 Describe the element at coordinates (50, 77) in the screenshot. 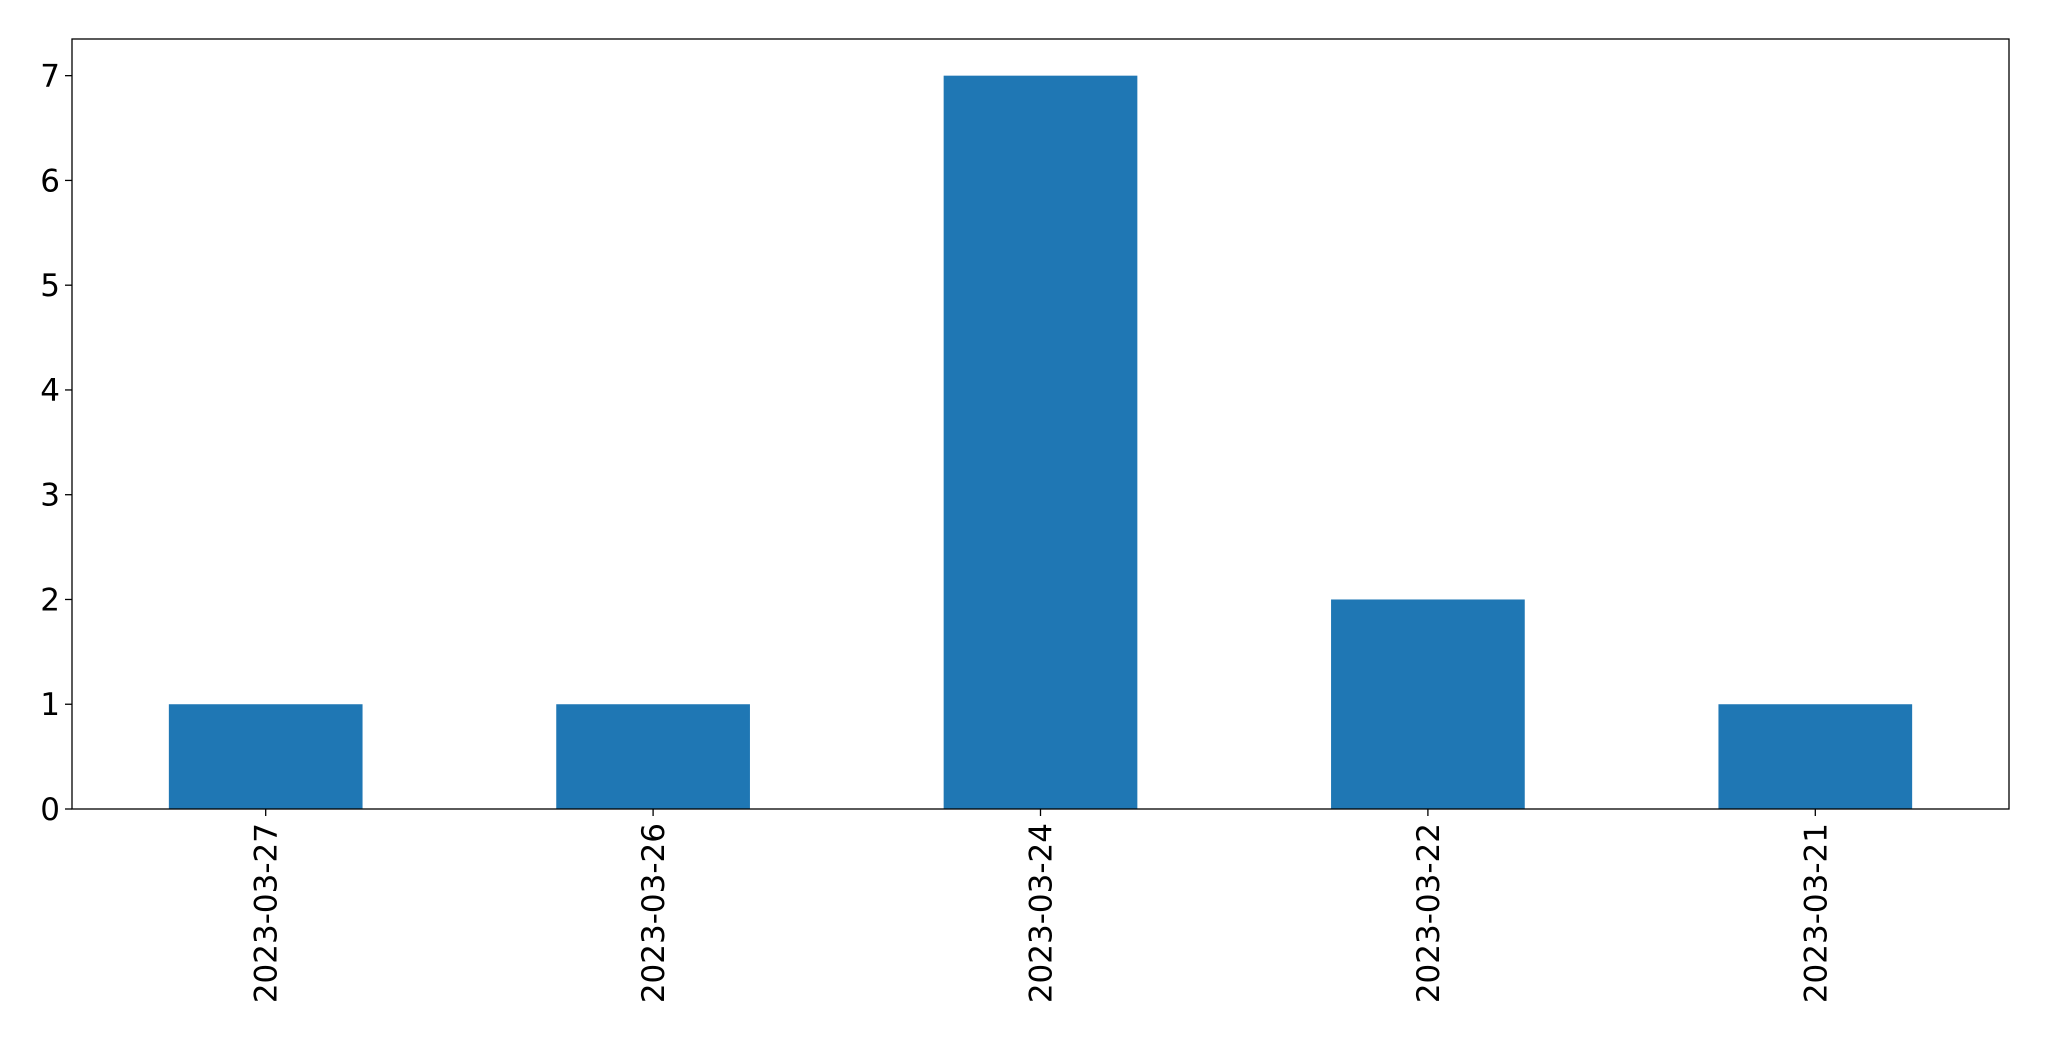

I see `y-tick-label: 7` at that location.